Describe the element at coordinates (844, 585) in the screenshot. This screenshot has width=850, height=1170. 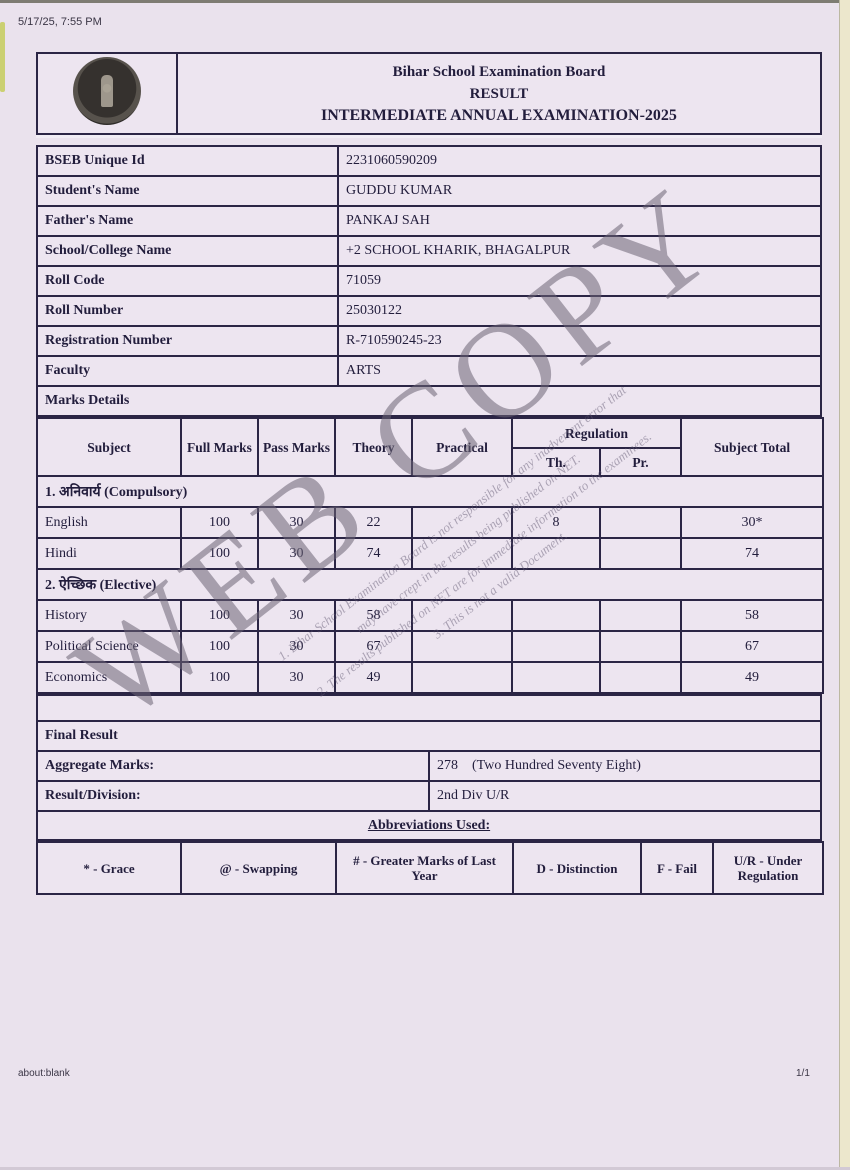
I see `scan-edge-right` at that location.